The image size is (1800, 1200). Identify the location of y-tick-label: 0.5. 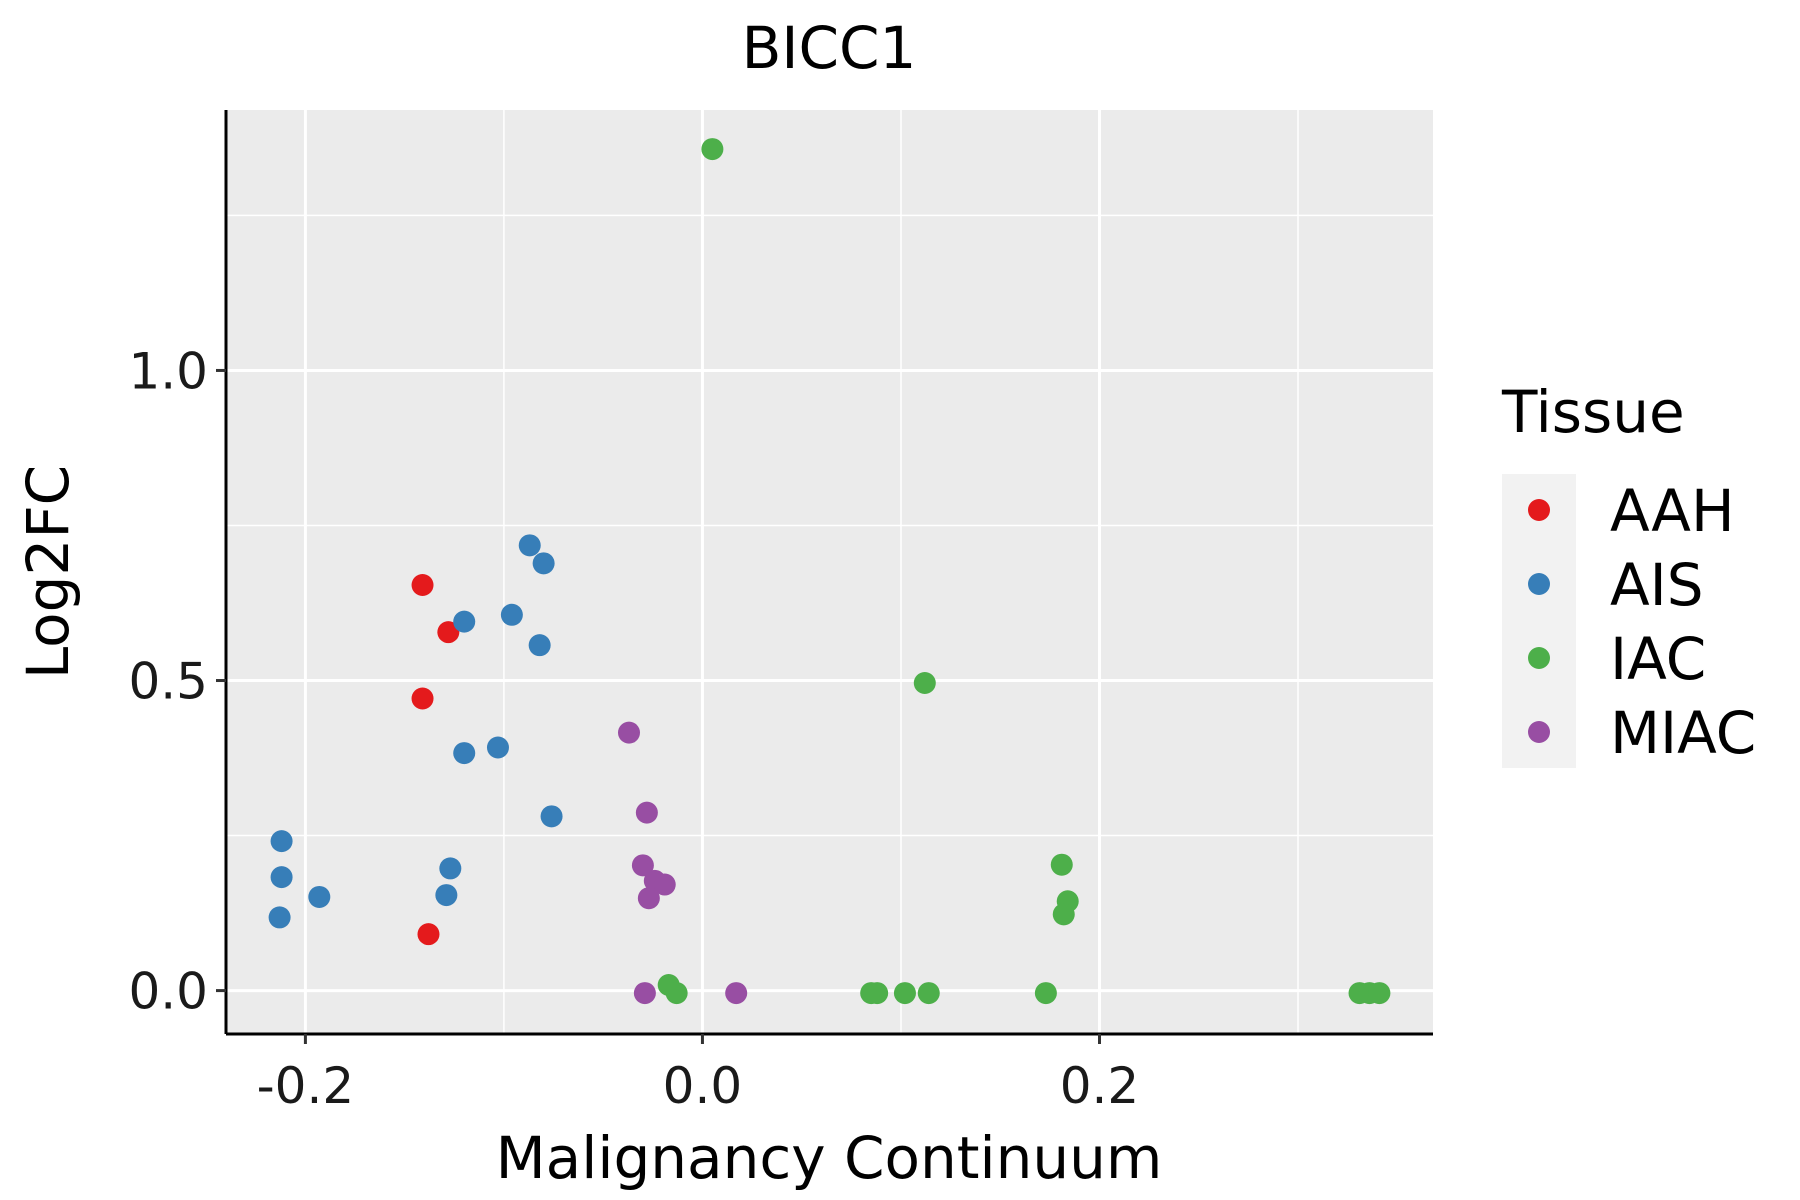
(168, 682).